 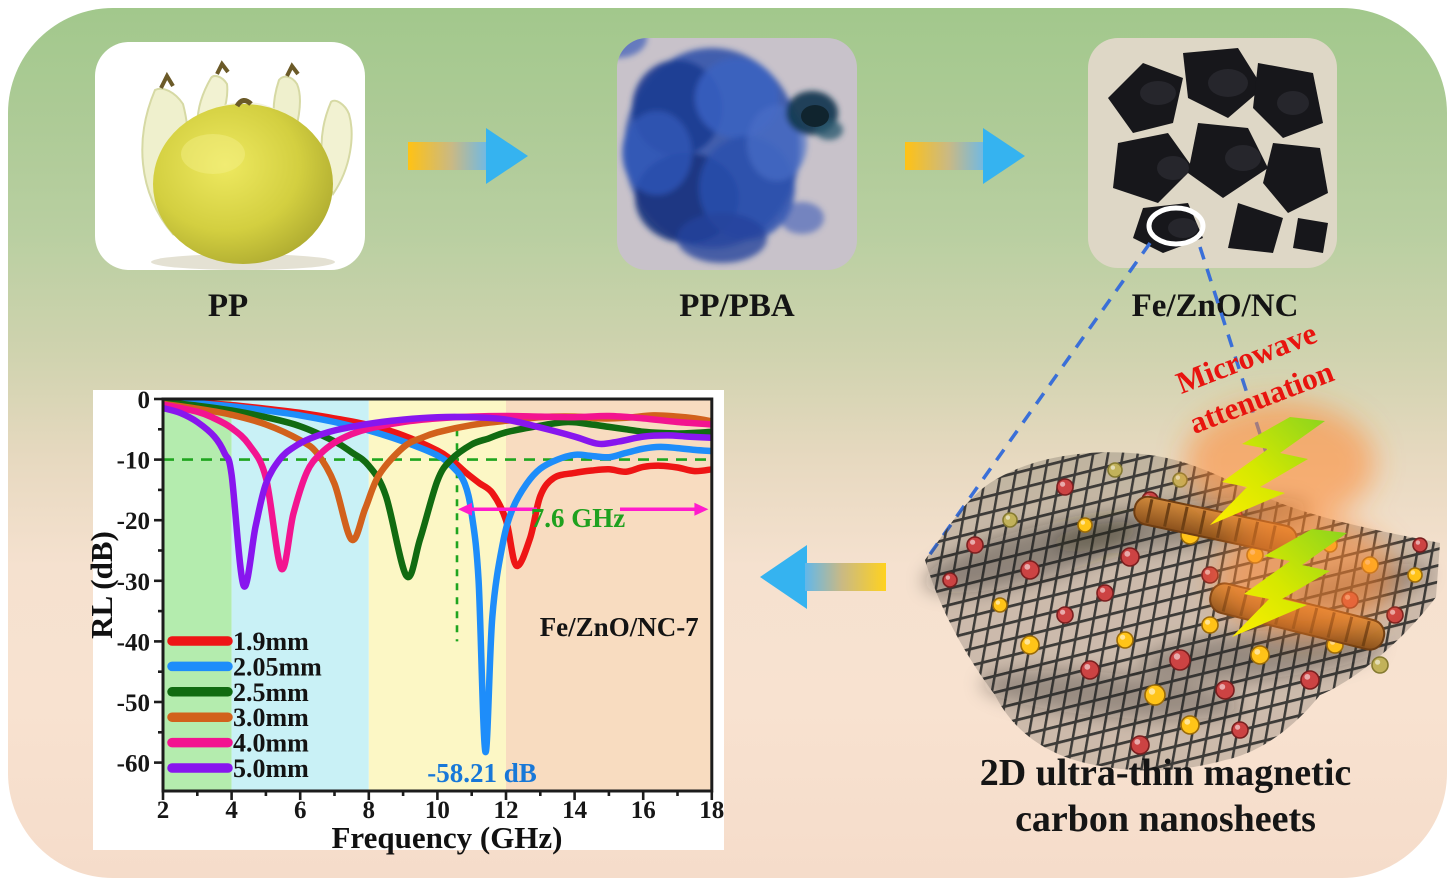 I want to click on svg-text: -40, so click(x=133, y=642).